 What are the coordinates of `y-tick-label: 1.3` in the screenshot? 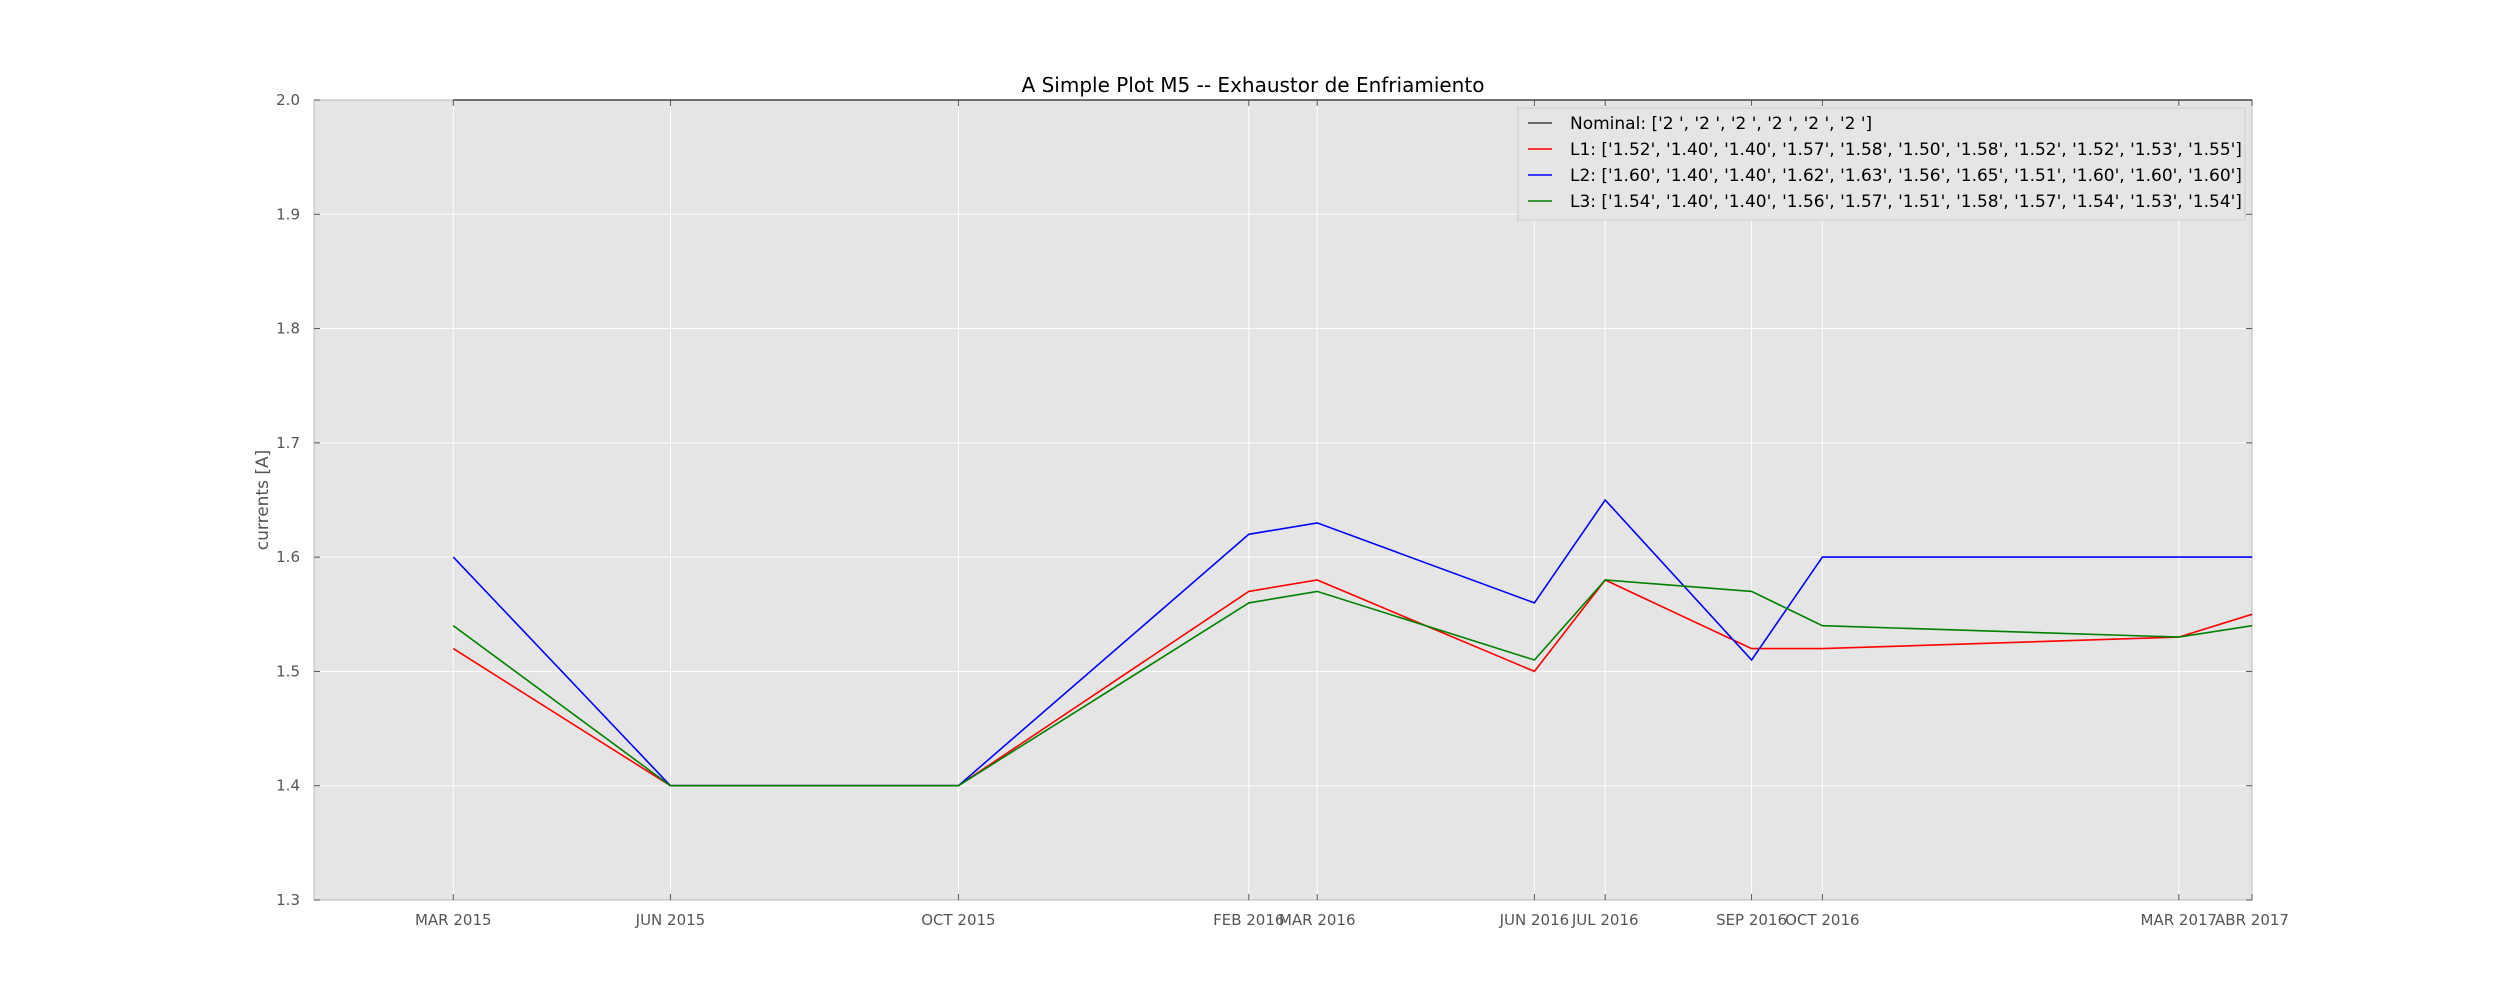 It's located at (288, 900).